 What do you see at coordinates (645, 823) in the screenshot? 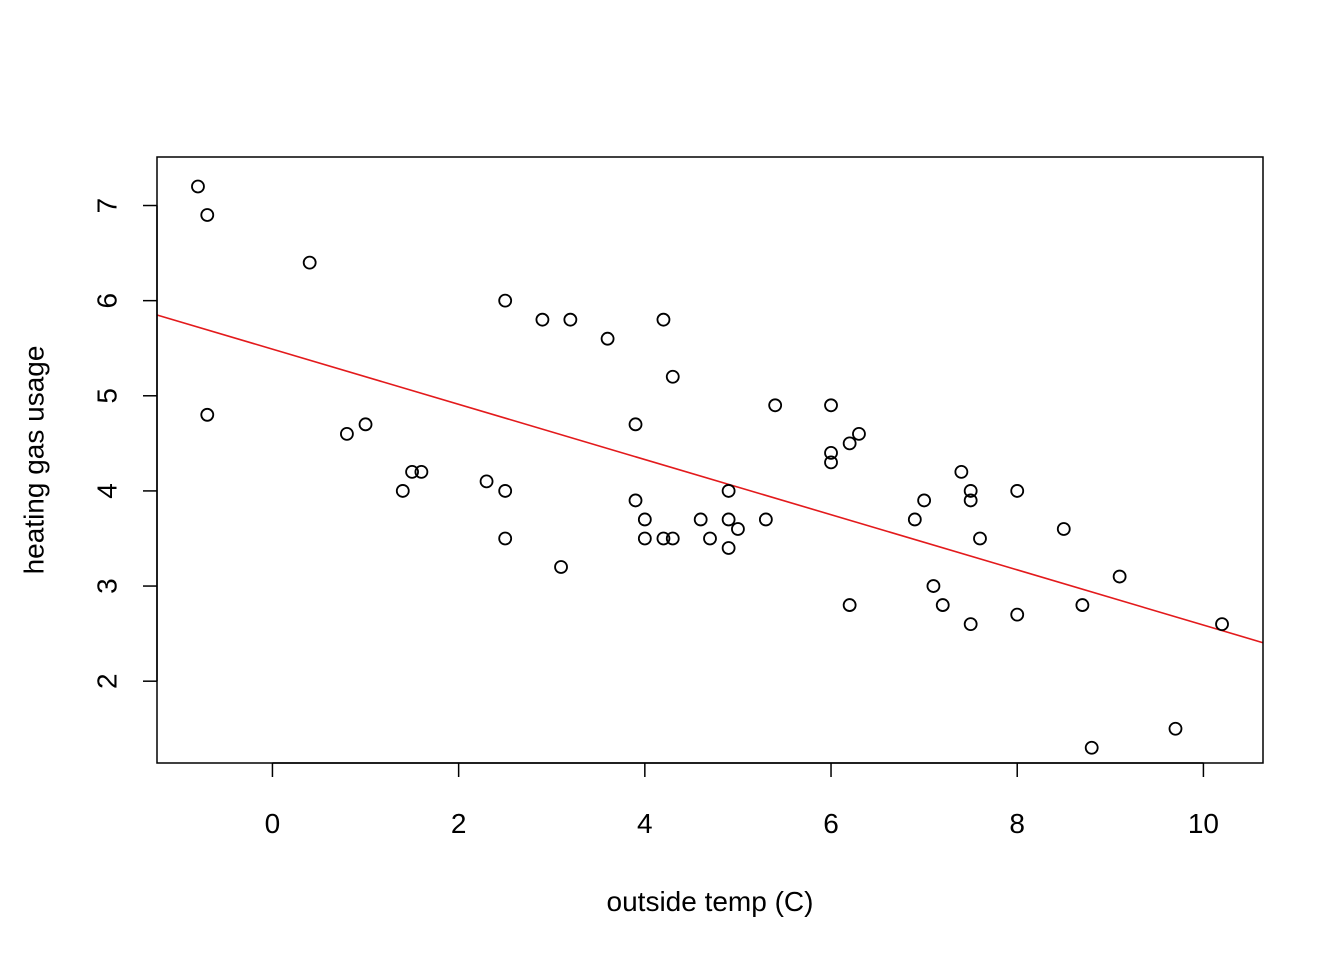
I see `x-tick-label: 4` at bounding box center [645, 823].